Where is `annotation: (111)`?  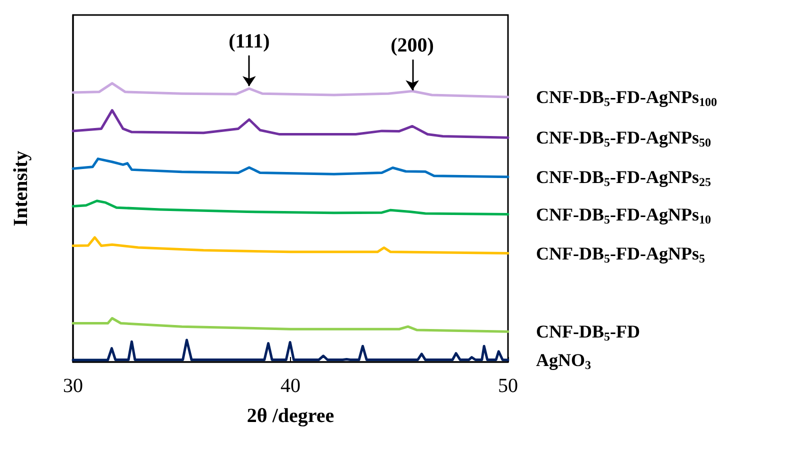
annotation: (111) is located at coordinates (249, 41).